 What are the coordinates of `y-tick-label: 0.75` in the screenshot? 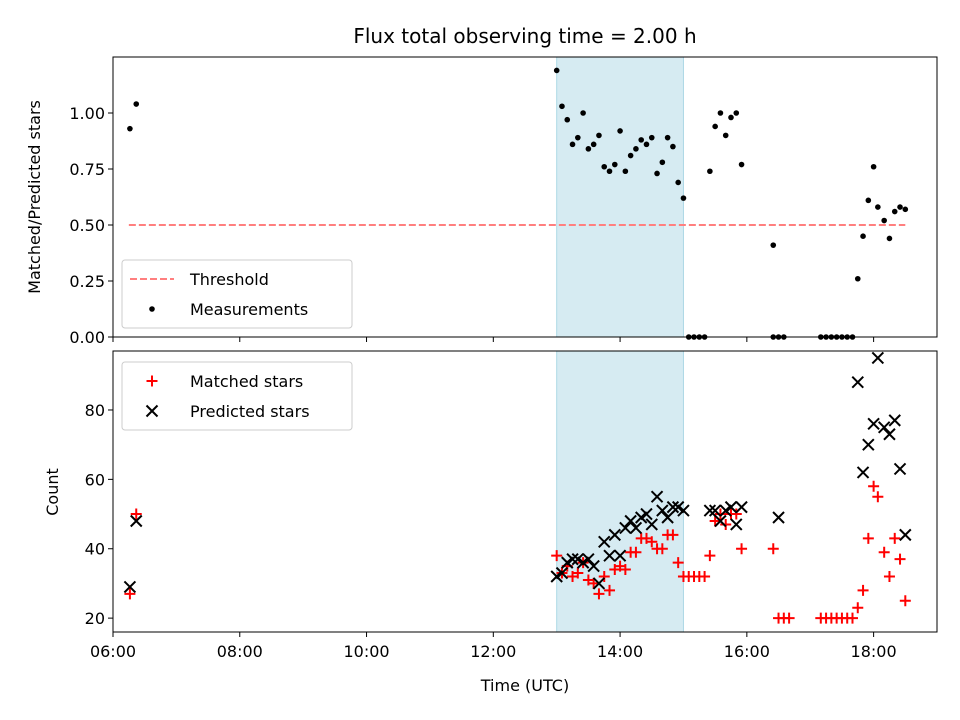 It's located at (87, 169).